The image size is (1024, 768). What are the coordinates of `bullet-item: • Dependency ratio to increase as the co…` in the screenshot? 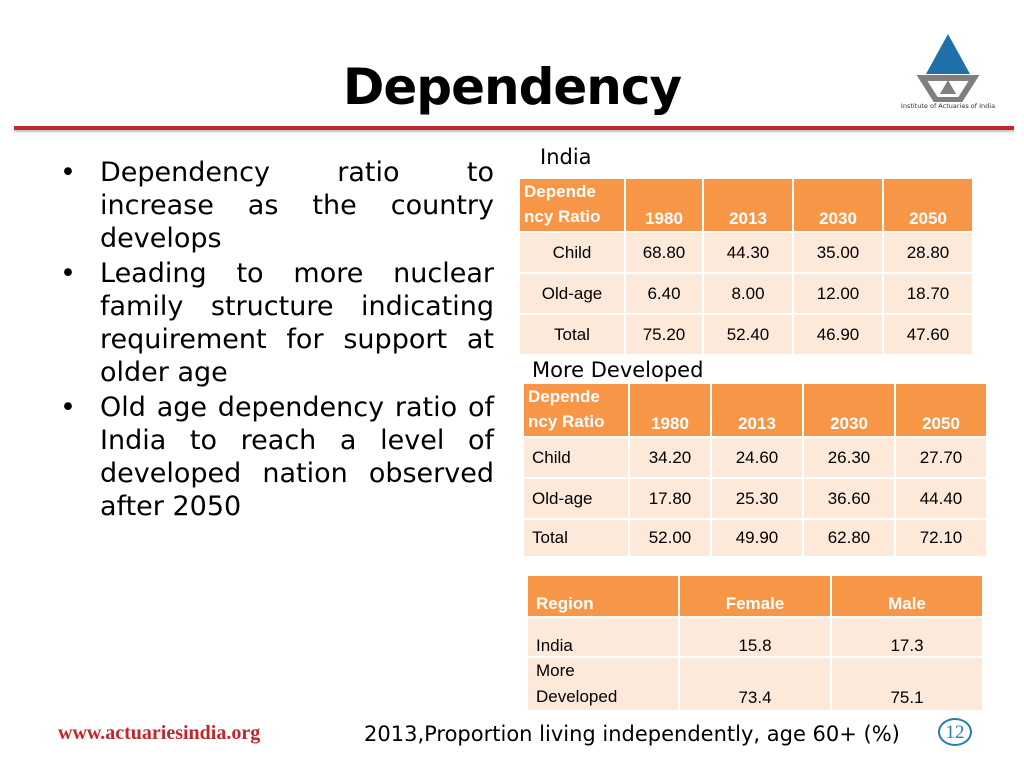 It's located at (277, 205).